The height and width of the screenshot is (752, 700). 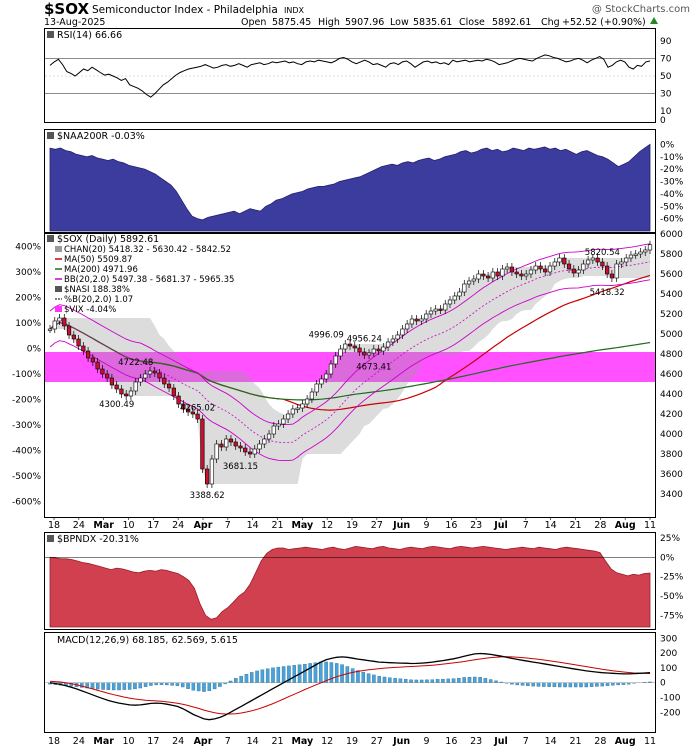 I want to click on x-tick-label-bottom-1: 24, so click(x=79, y=741).